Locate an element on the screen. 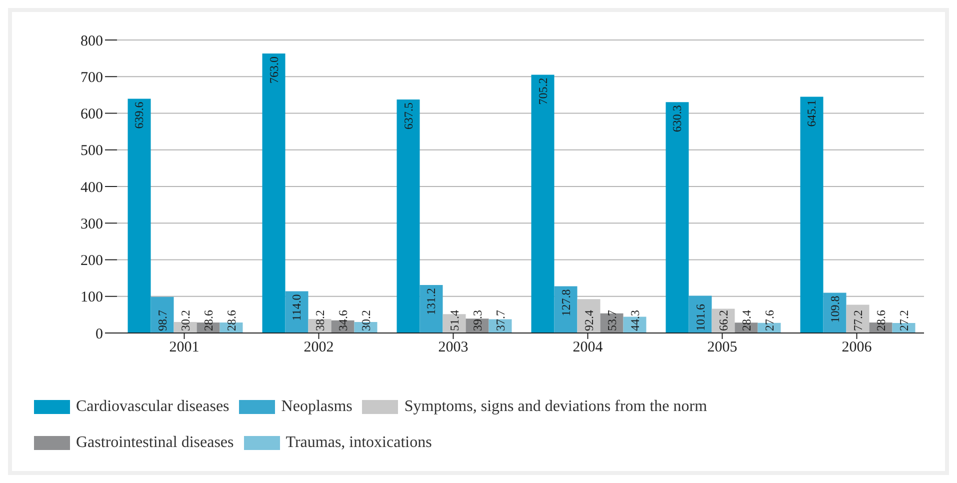  x-tick-label: 2005 is located at coordinates (722, 348).